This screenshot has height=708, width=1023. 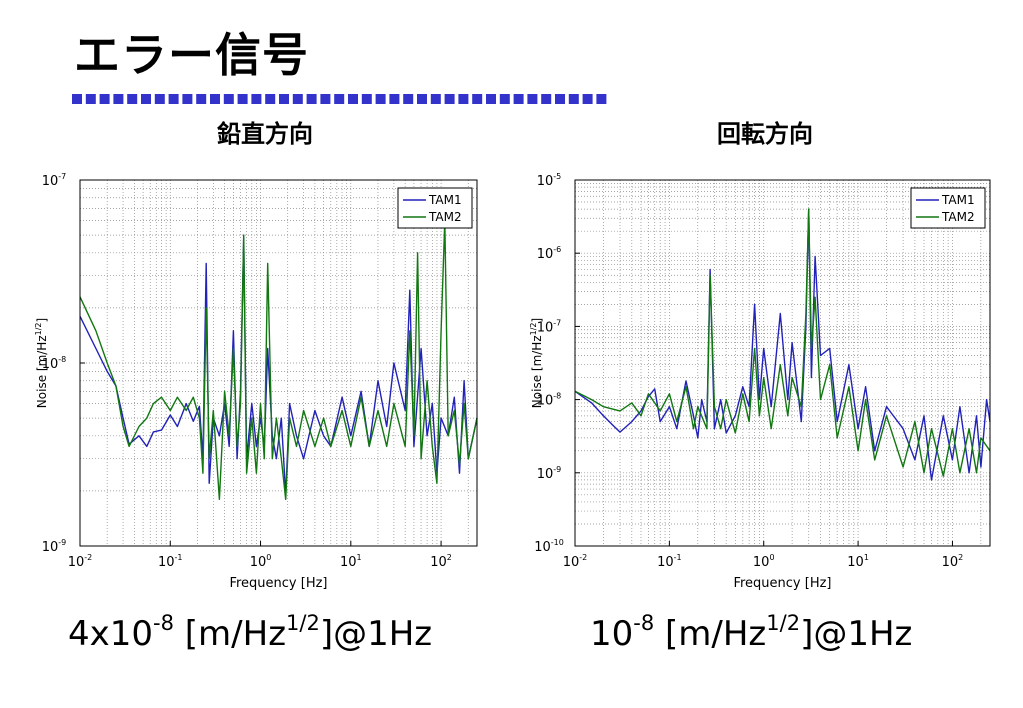 I want to click on y-tick-label: 10⁻⁸, so click(x=54, y=363).